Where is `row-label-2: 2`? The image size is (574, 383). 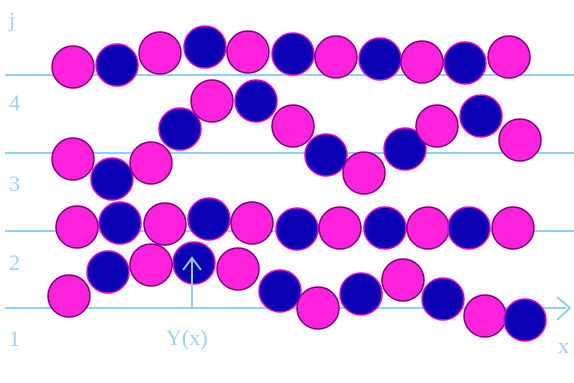
row-label-2: 2 is located at coordinates (14, 262).